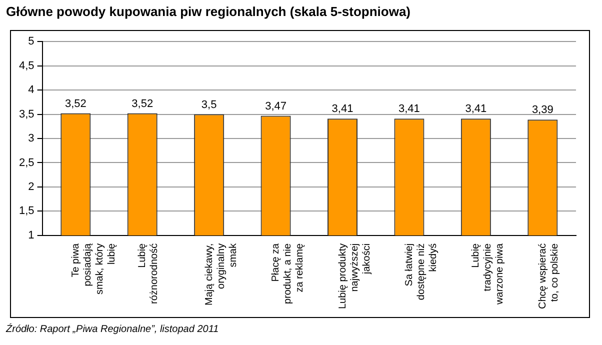  Describe the element at coordinates (26, 162) in the screenshot. I see `y-tick-label: 2,5` at that location.